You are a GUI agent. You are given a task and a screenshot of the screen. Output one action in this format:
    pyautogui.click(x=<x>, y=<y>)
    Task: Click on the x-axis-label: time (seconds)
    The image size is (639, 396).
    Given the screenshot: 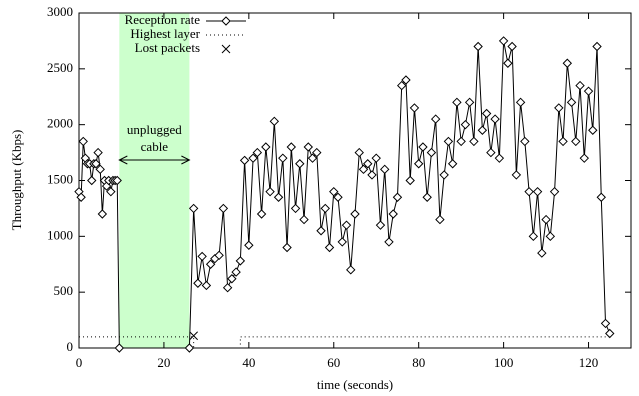 What is the action you would take?
    pyautogui.click(x=355, y=384)
    